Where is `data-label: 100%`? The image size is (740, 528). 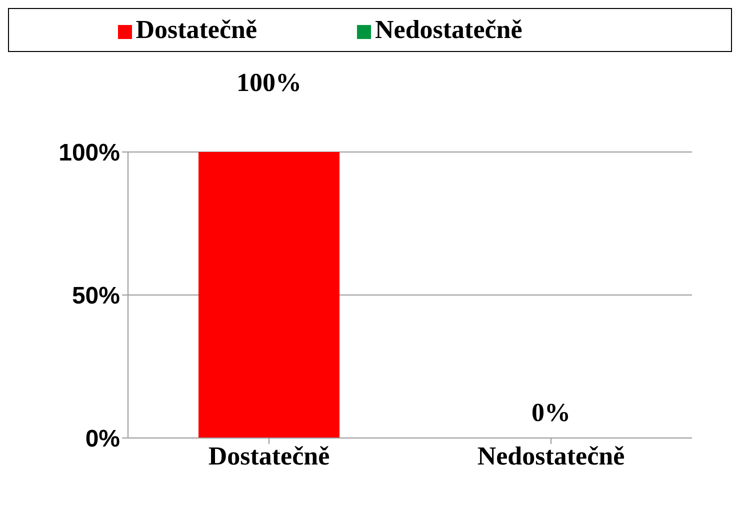 data-label: 100% is located at coordinates (269, 83).